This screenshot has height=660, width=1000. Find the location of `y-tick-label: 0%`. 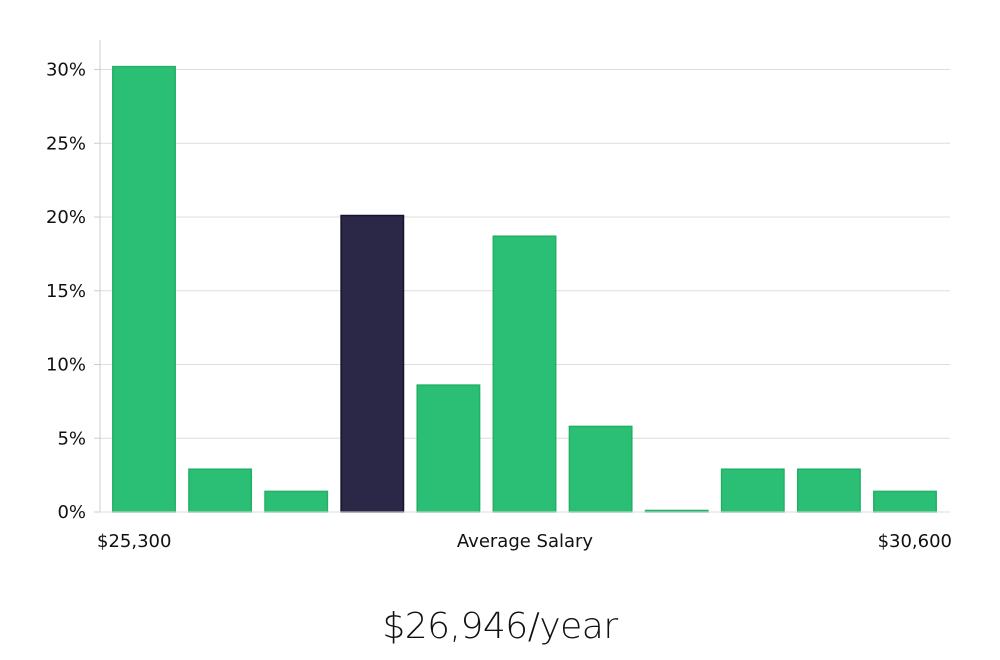

y-tick-label: 0% is located at coordinates (71, 512).